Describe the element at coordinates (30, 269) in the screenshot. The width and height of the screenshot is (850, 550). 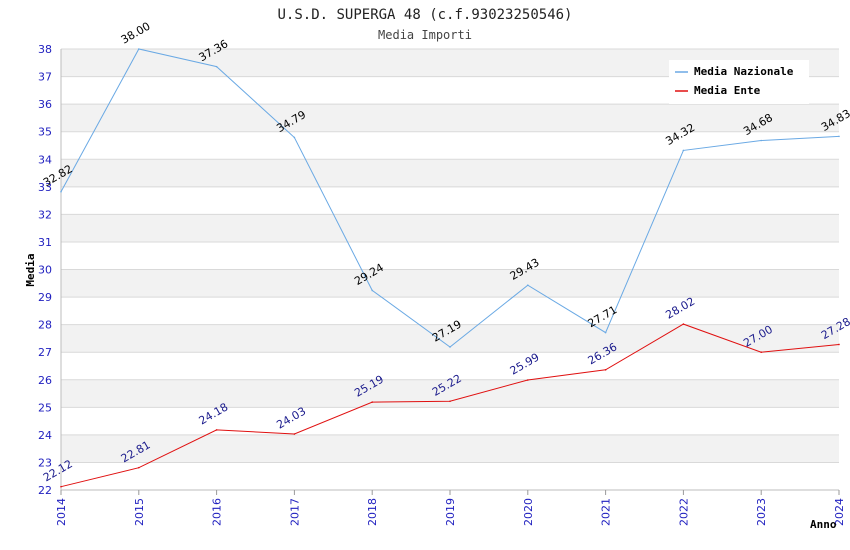
I see `y-axis-title: Media` at that location.